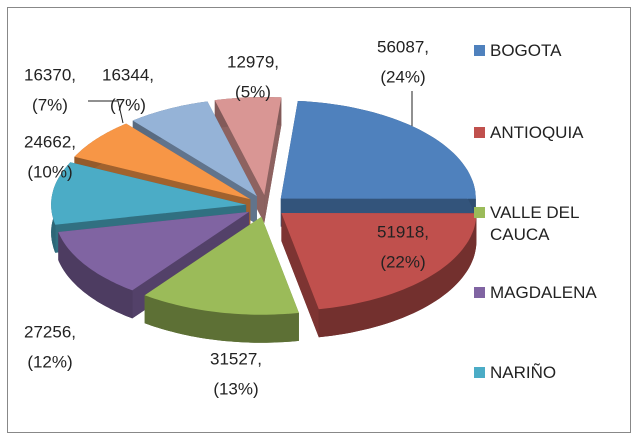 The image size is (637, 439). Describe the element at coordinates (106, 112) in the screenshot. I see `leader-line` at that location.